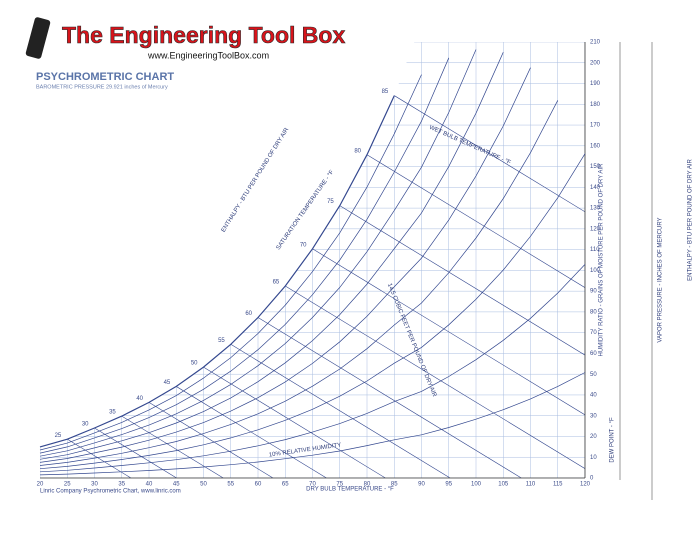 The height and width of the screenshot is (539, 700). I want to click on y-tick-label: 10, so click(593, 458).